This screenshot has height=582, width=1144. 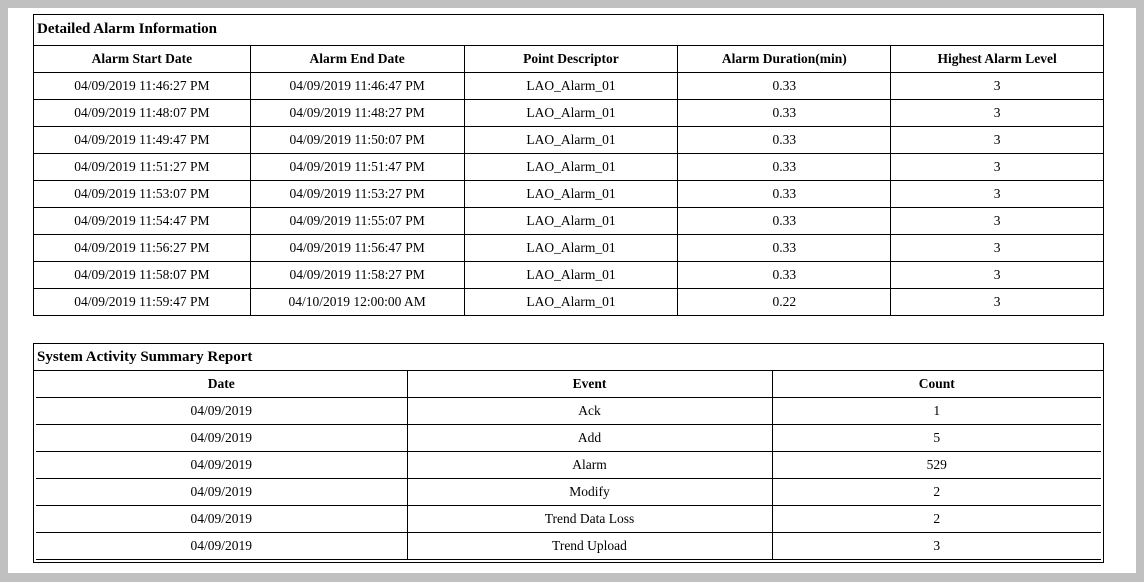 I want to click on table-cell: 529, so click(x=936, y=465).